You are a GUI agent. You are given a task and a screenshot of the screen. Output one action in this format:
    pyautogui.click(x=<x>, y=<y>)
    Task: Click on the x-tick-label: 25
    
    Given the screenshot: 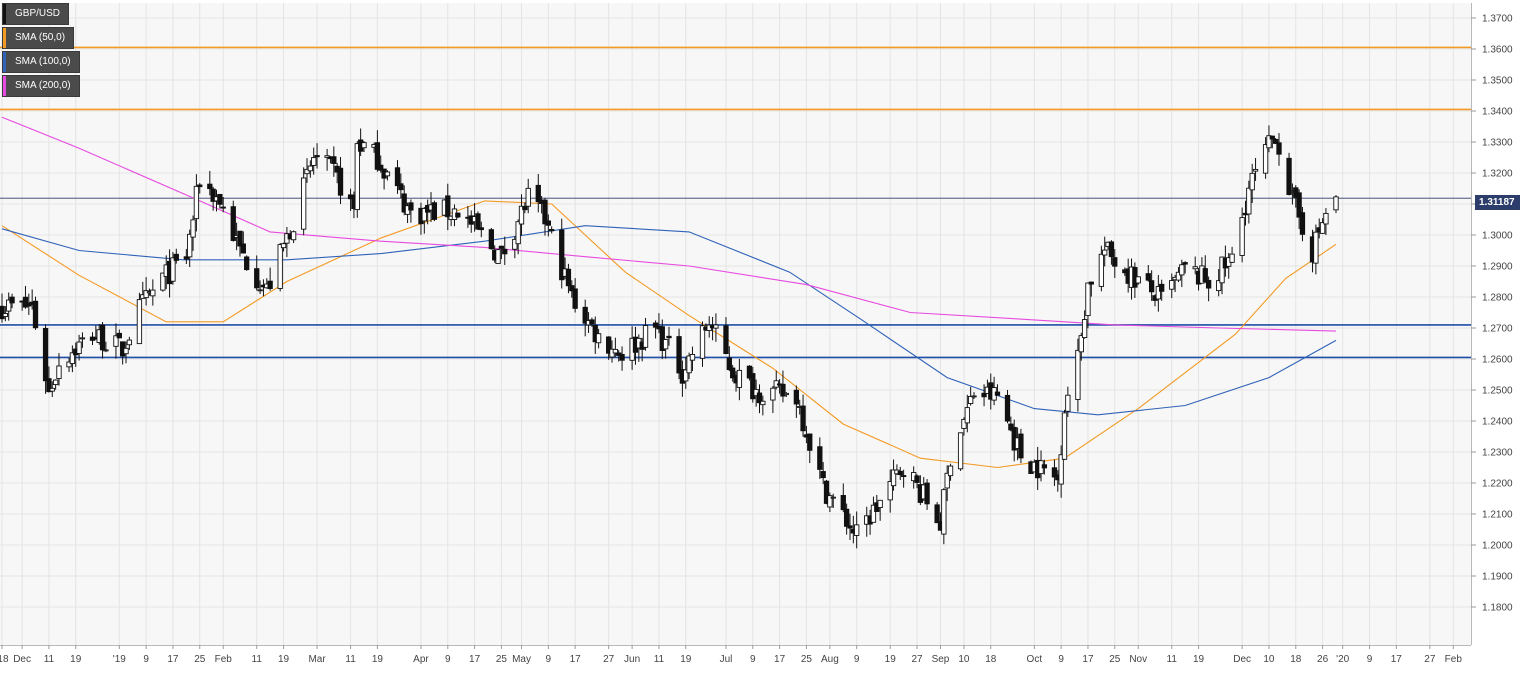 What is the action you would take?
    pyautogui.click(x=807, y=659)
    